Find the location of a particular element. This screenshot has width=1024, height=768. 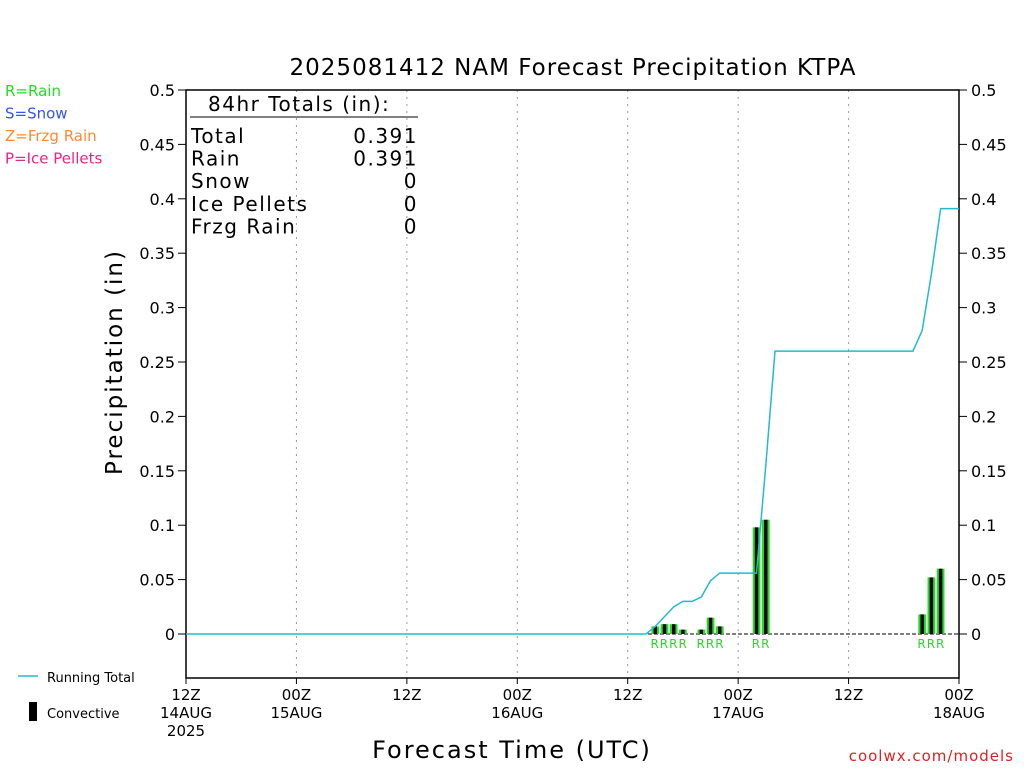

totals-label: Ice Pellets is located at coordinates (249, 204).